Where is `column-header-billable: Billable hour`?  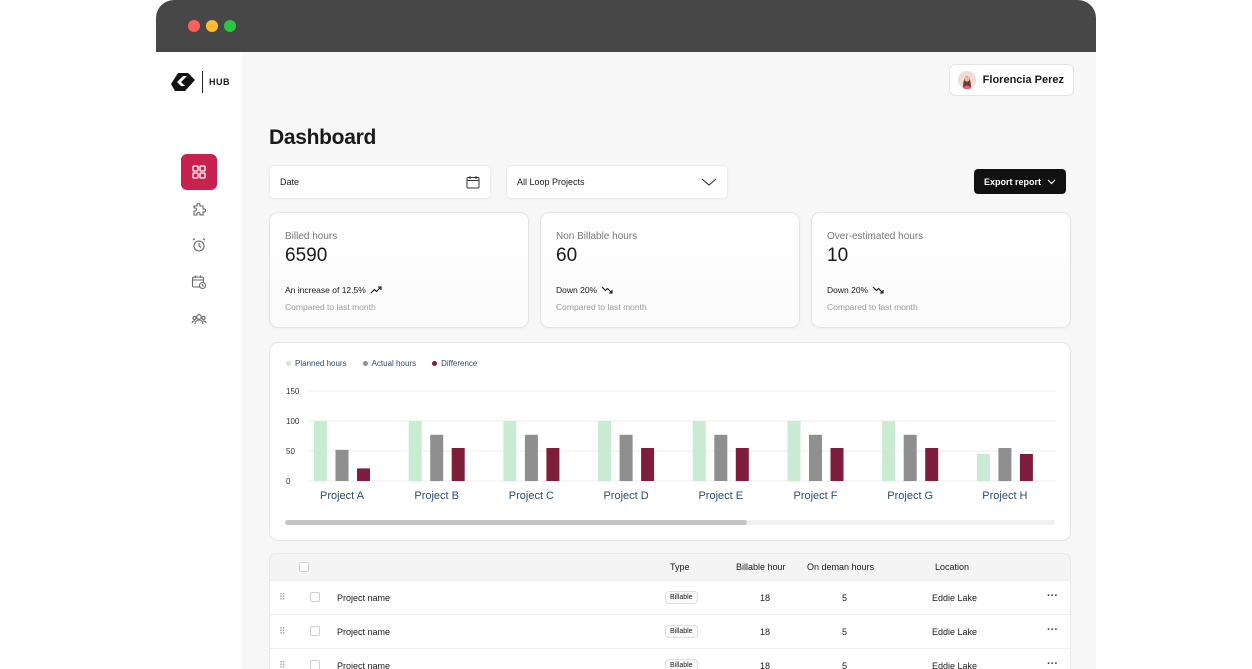
column-header-billable: Billable hour is located at coordinates (761, 567).